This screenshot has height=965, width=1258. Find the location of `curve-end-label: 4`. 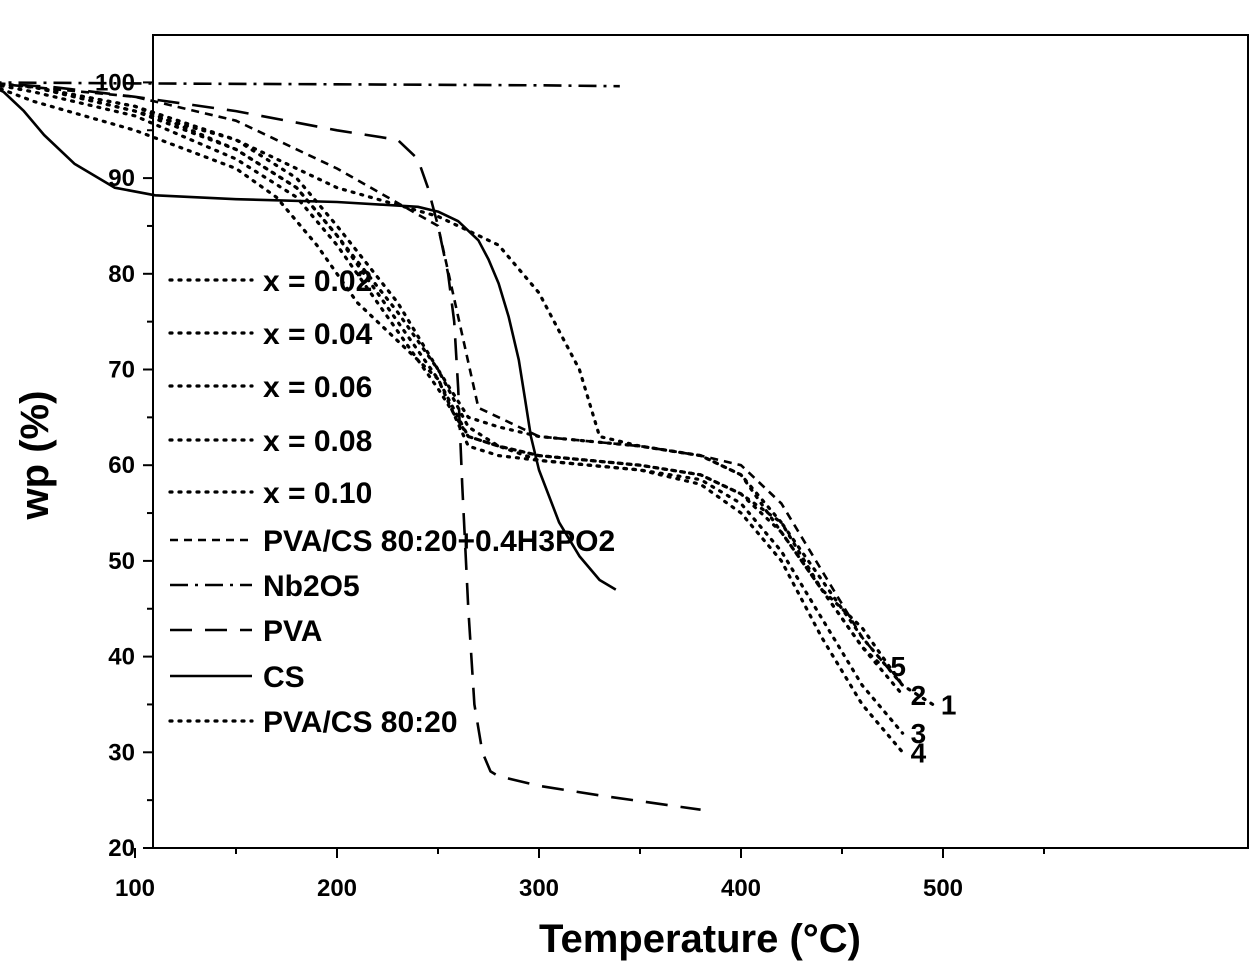

curve-end-label: 4 is located at coordinates (919, 752).